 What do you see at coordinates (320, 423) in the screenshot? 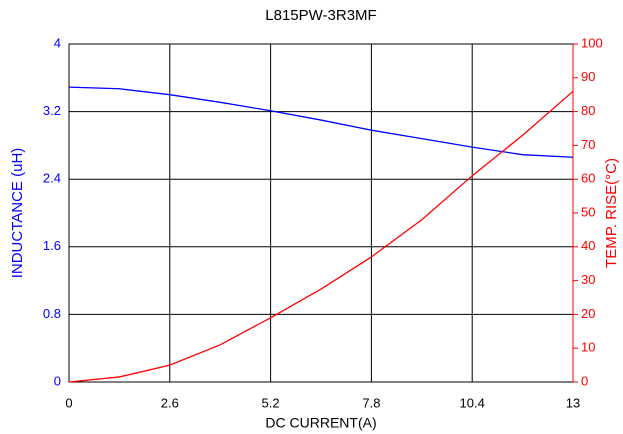
I see `x-axis-label: DC CURRENT(A)` at bounding box center [320, 423].